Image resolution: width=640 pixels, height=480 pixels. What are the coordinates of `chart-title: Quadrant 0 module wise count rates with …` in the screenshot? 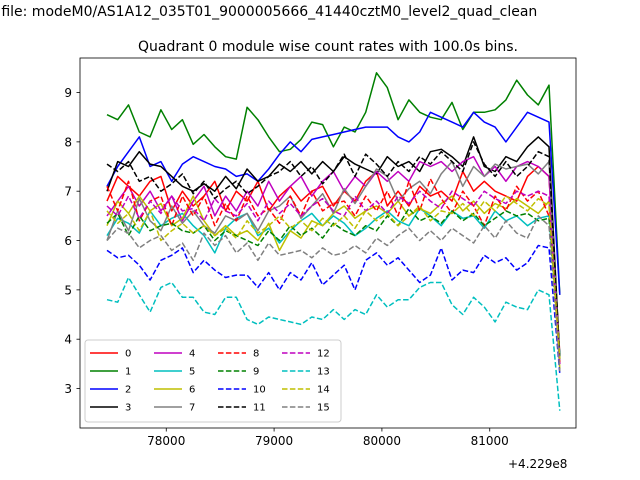 It's located at (328, 47).